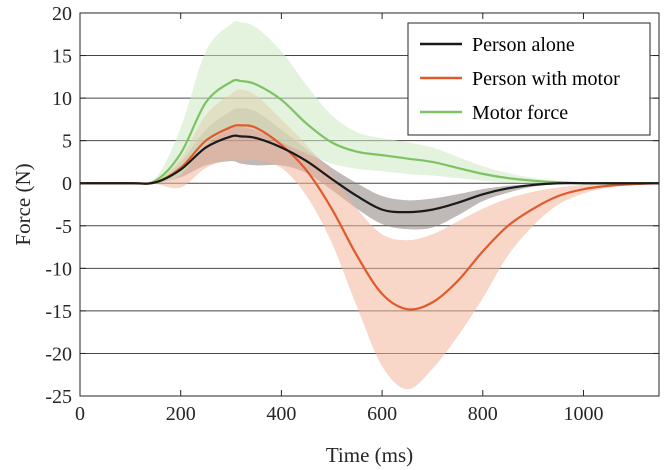  What do you see at coordinates (62, 57) in the screenshot?
I see `y-tick-label: 15` at bounding box center [62, 57].